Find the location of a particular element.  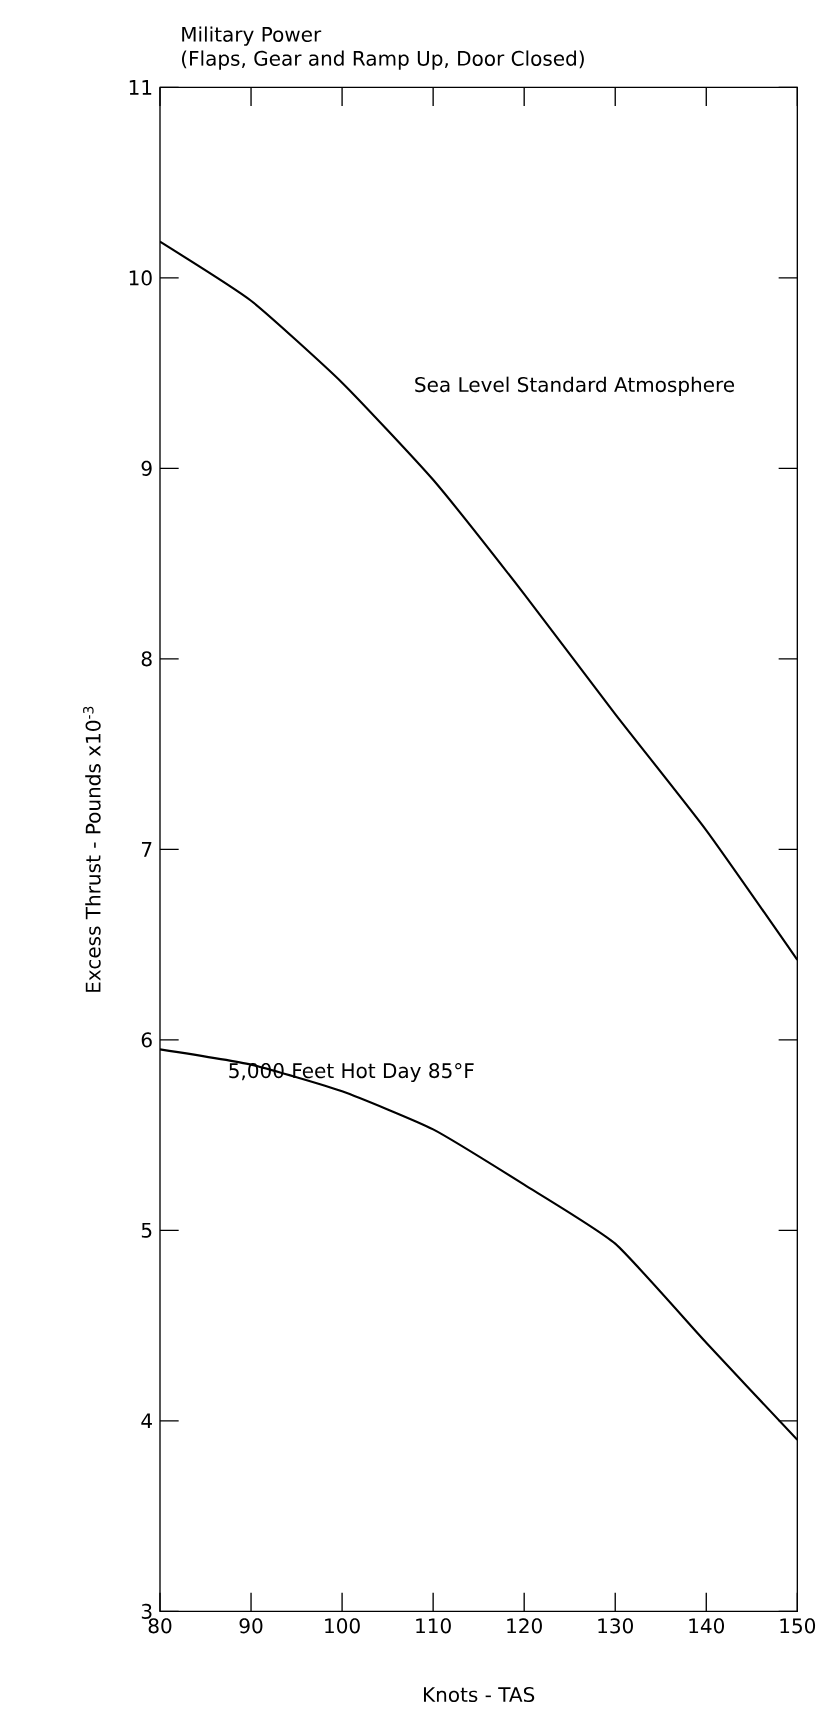

x-tick-label: 140 is located at coordinates (707, 1626).